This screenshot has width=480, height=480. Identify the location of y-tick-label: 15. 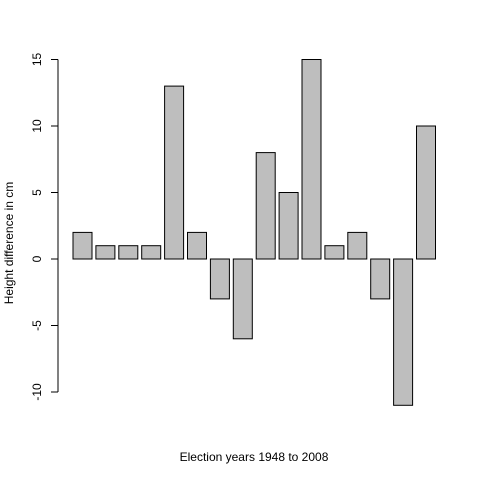
(37, 60).